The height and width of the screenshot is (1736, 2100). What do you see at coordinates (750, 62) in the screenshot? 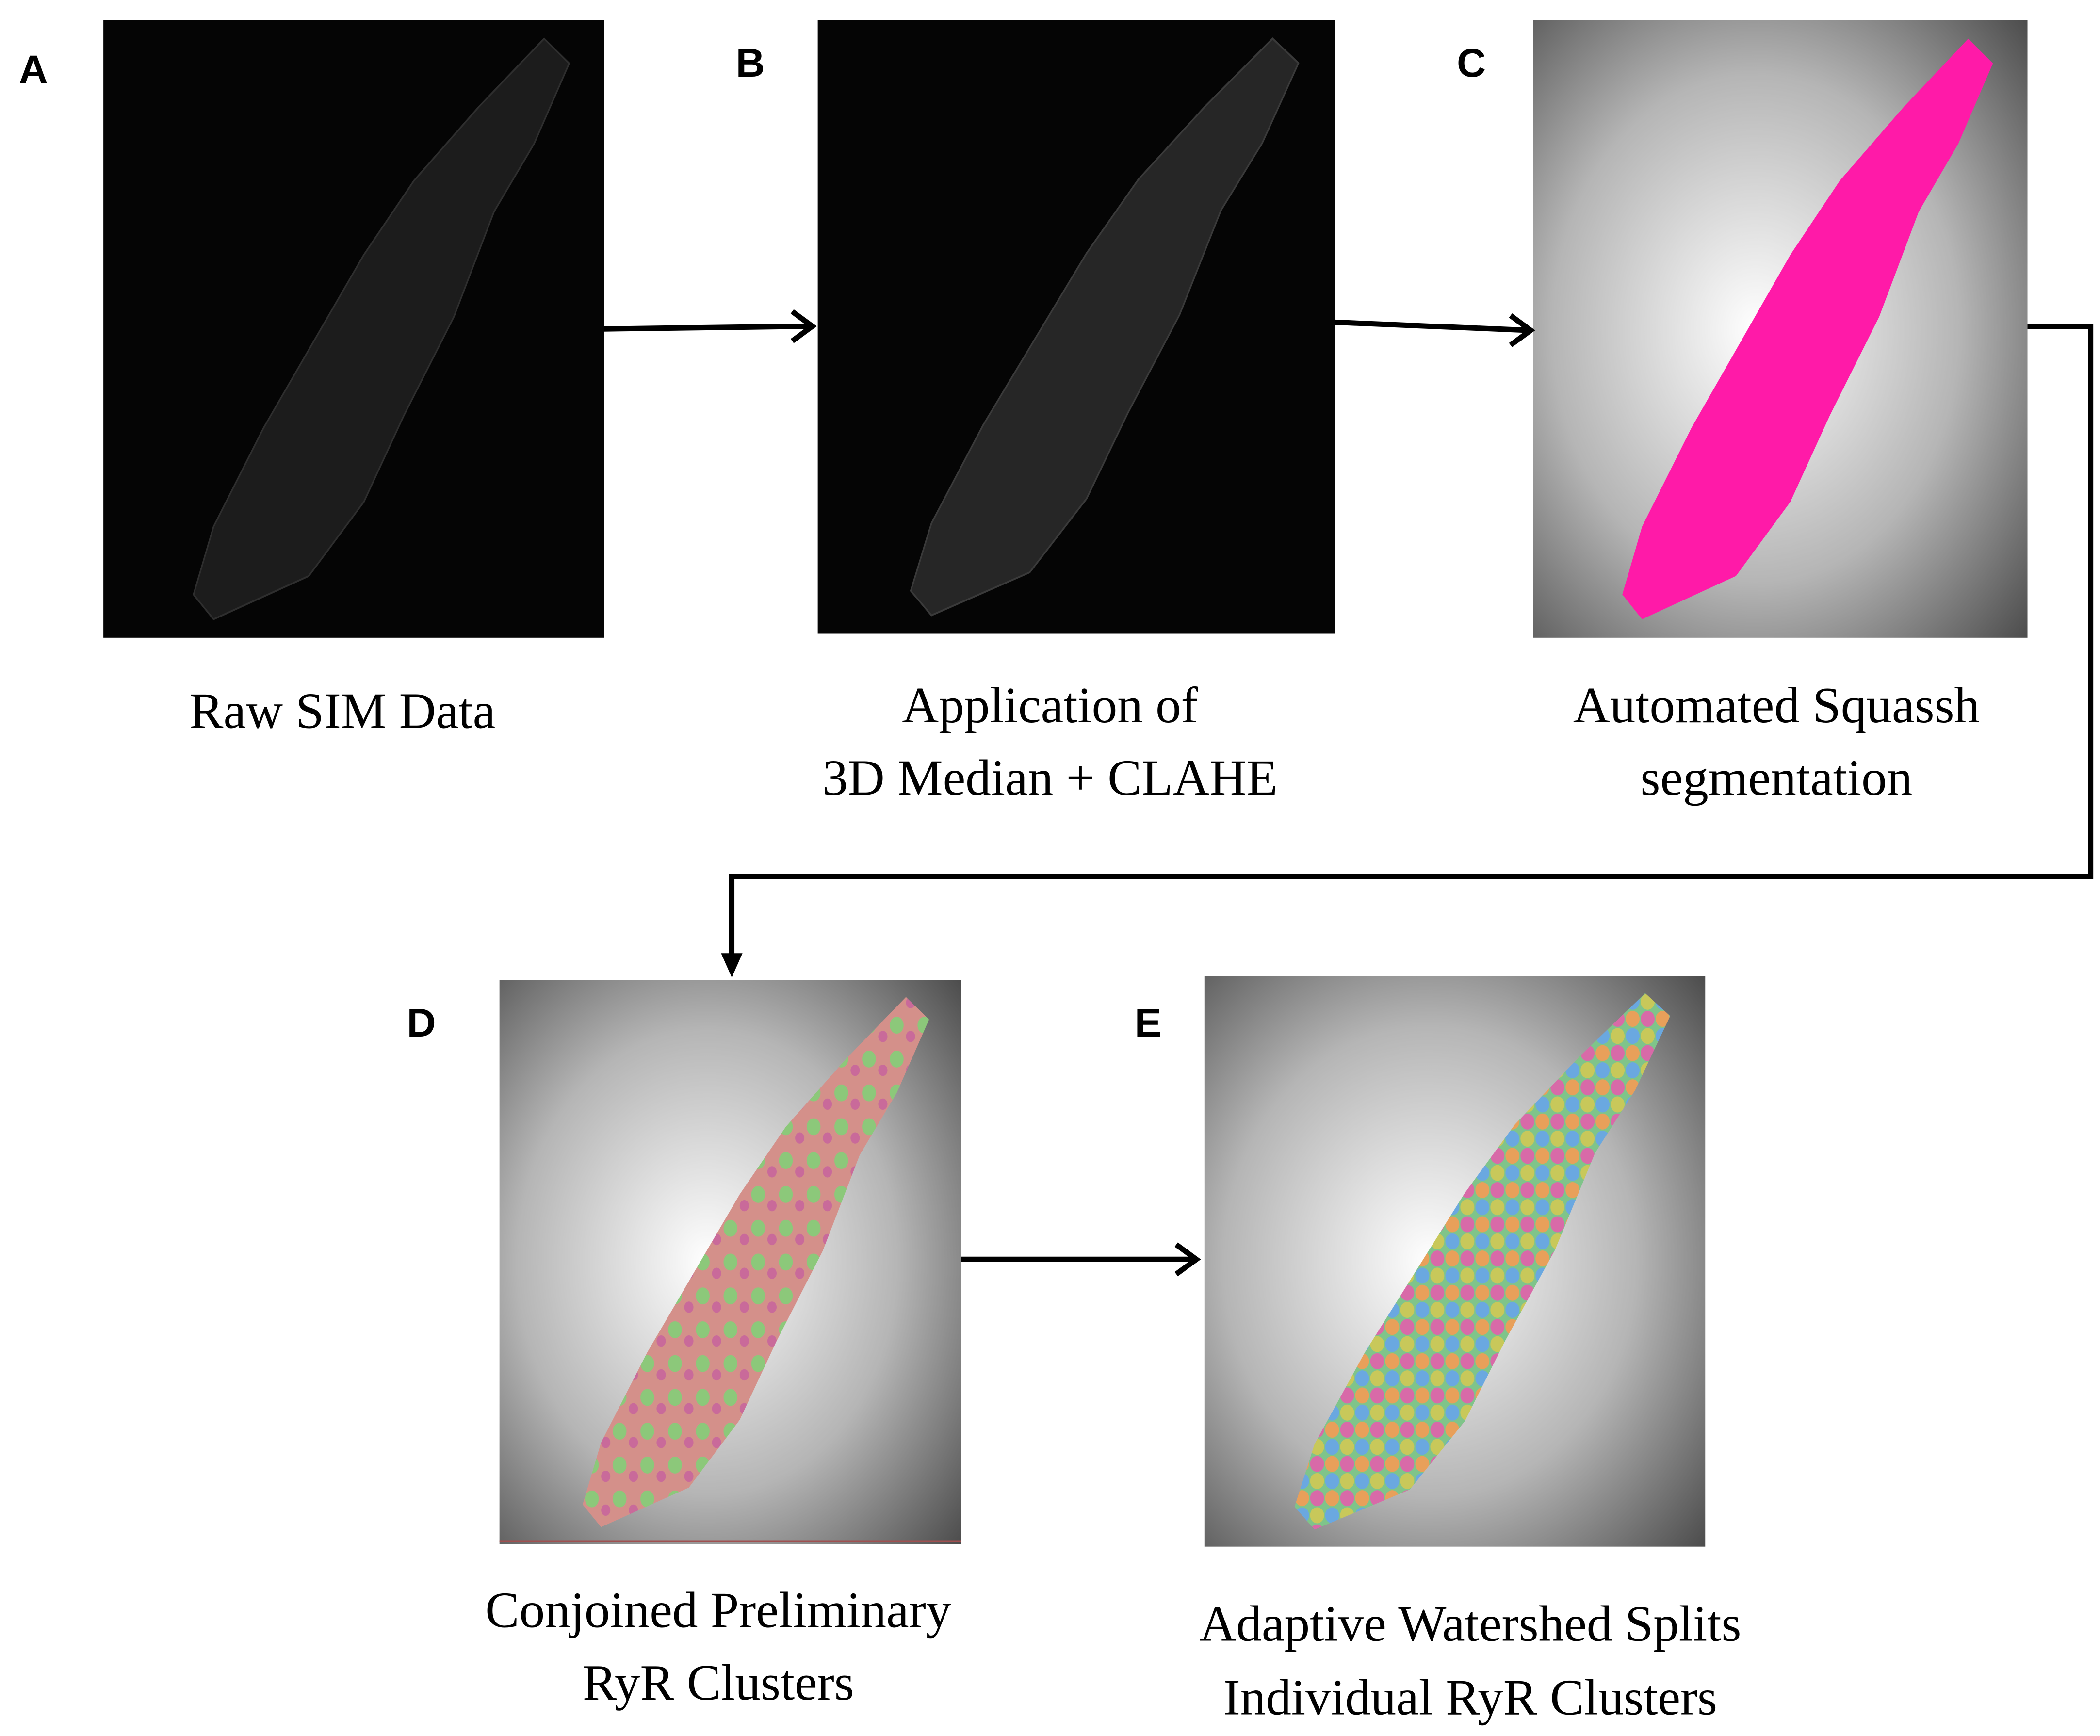
I see `panel-letter: B` at bounding box center [750, 62].